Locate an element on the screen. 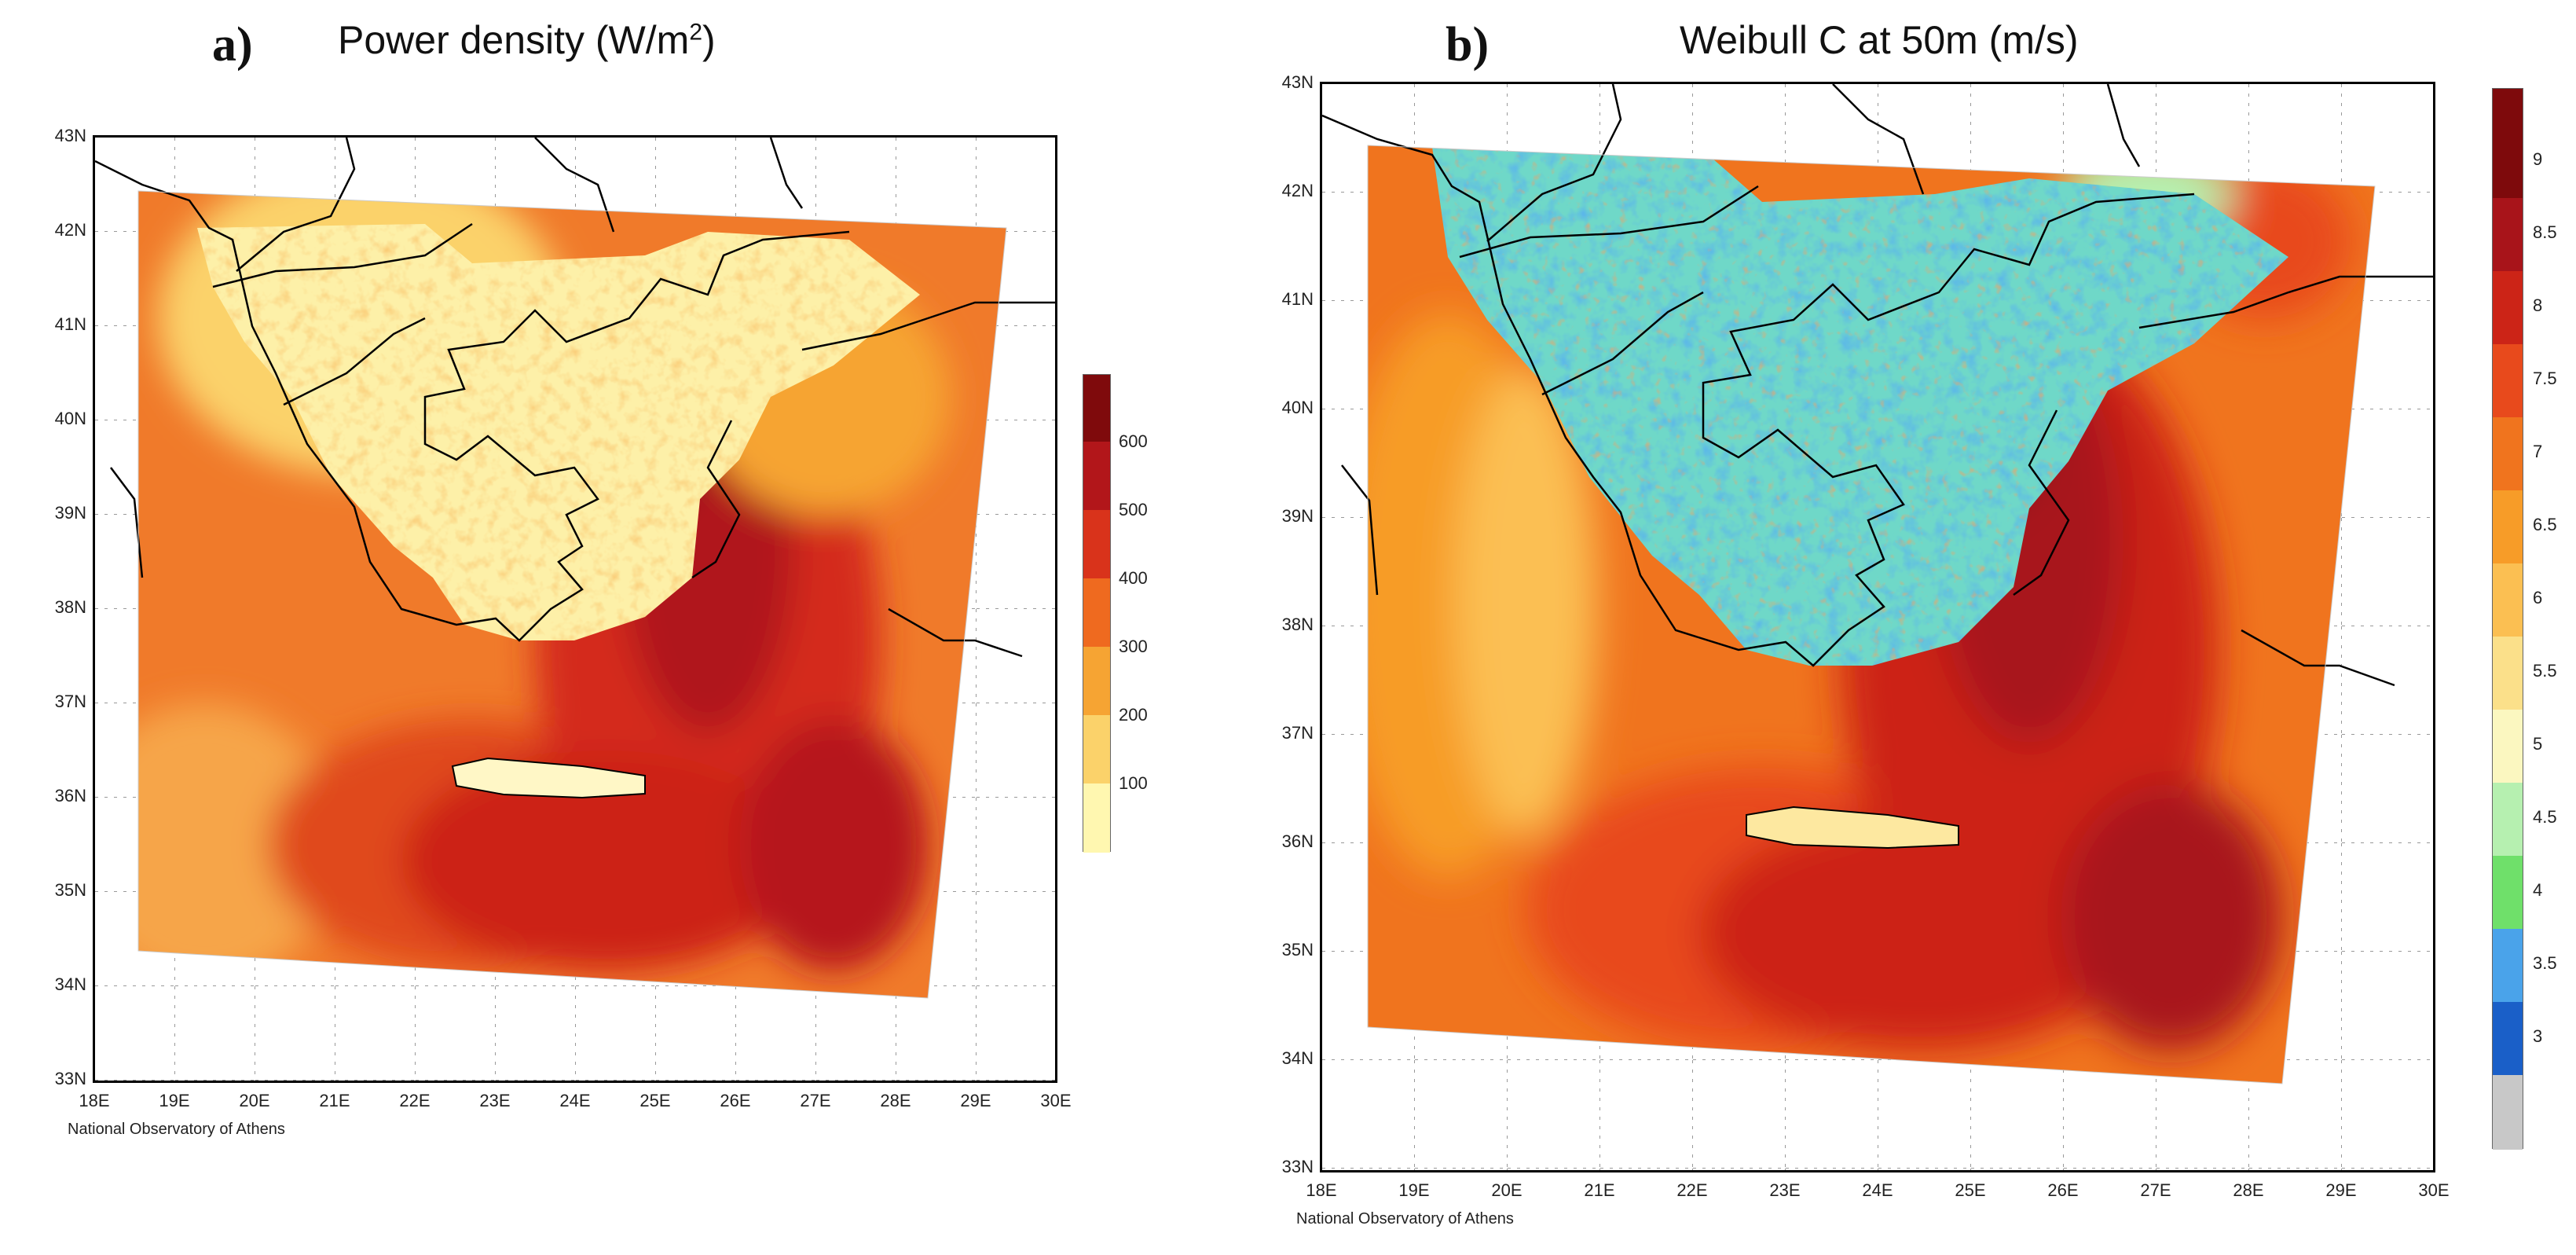 The height and width of the screenshot is (1255, 2576). colorbar-label: 300 is located at coordinates (1133, 646).